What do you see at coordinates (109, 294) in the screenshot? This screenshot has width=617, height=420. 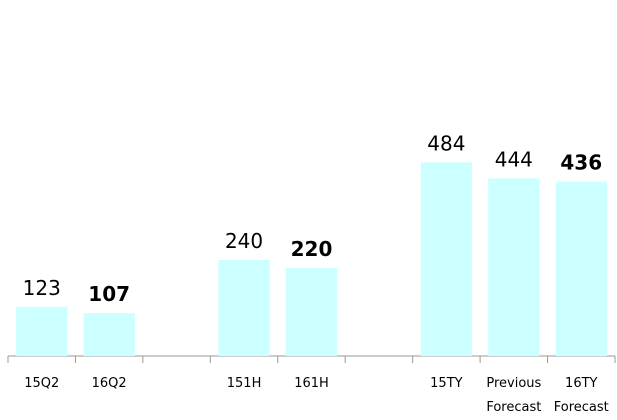 I see `value-label: 107` at bounding box center [109, 294].